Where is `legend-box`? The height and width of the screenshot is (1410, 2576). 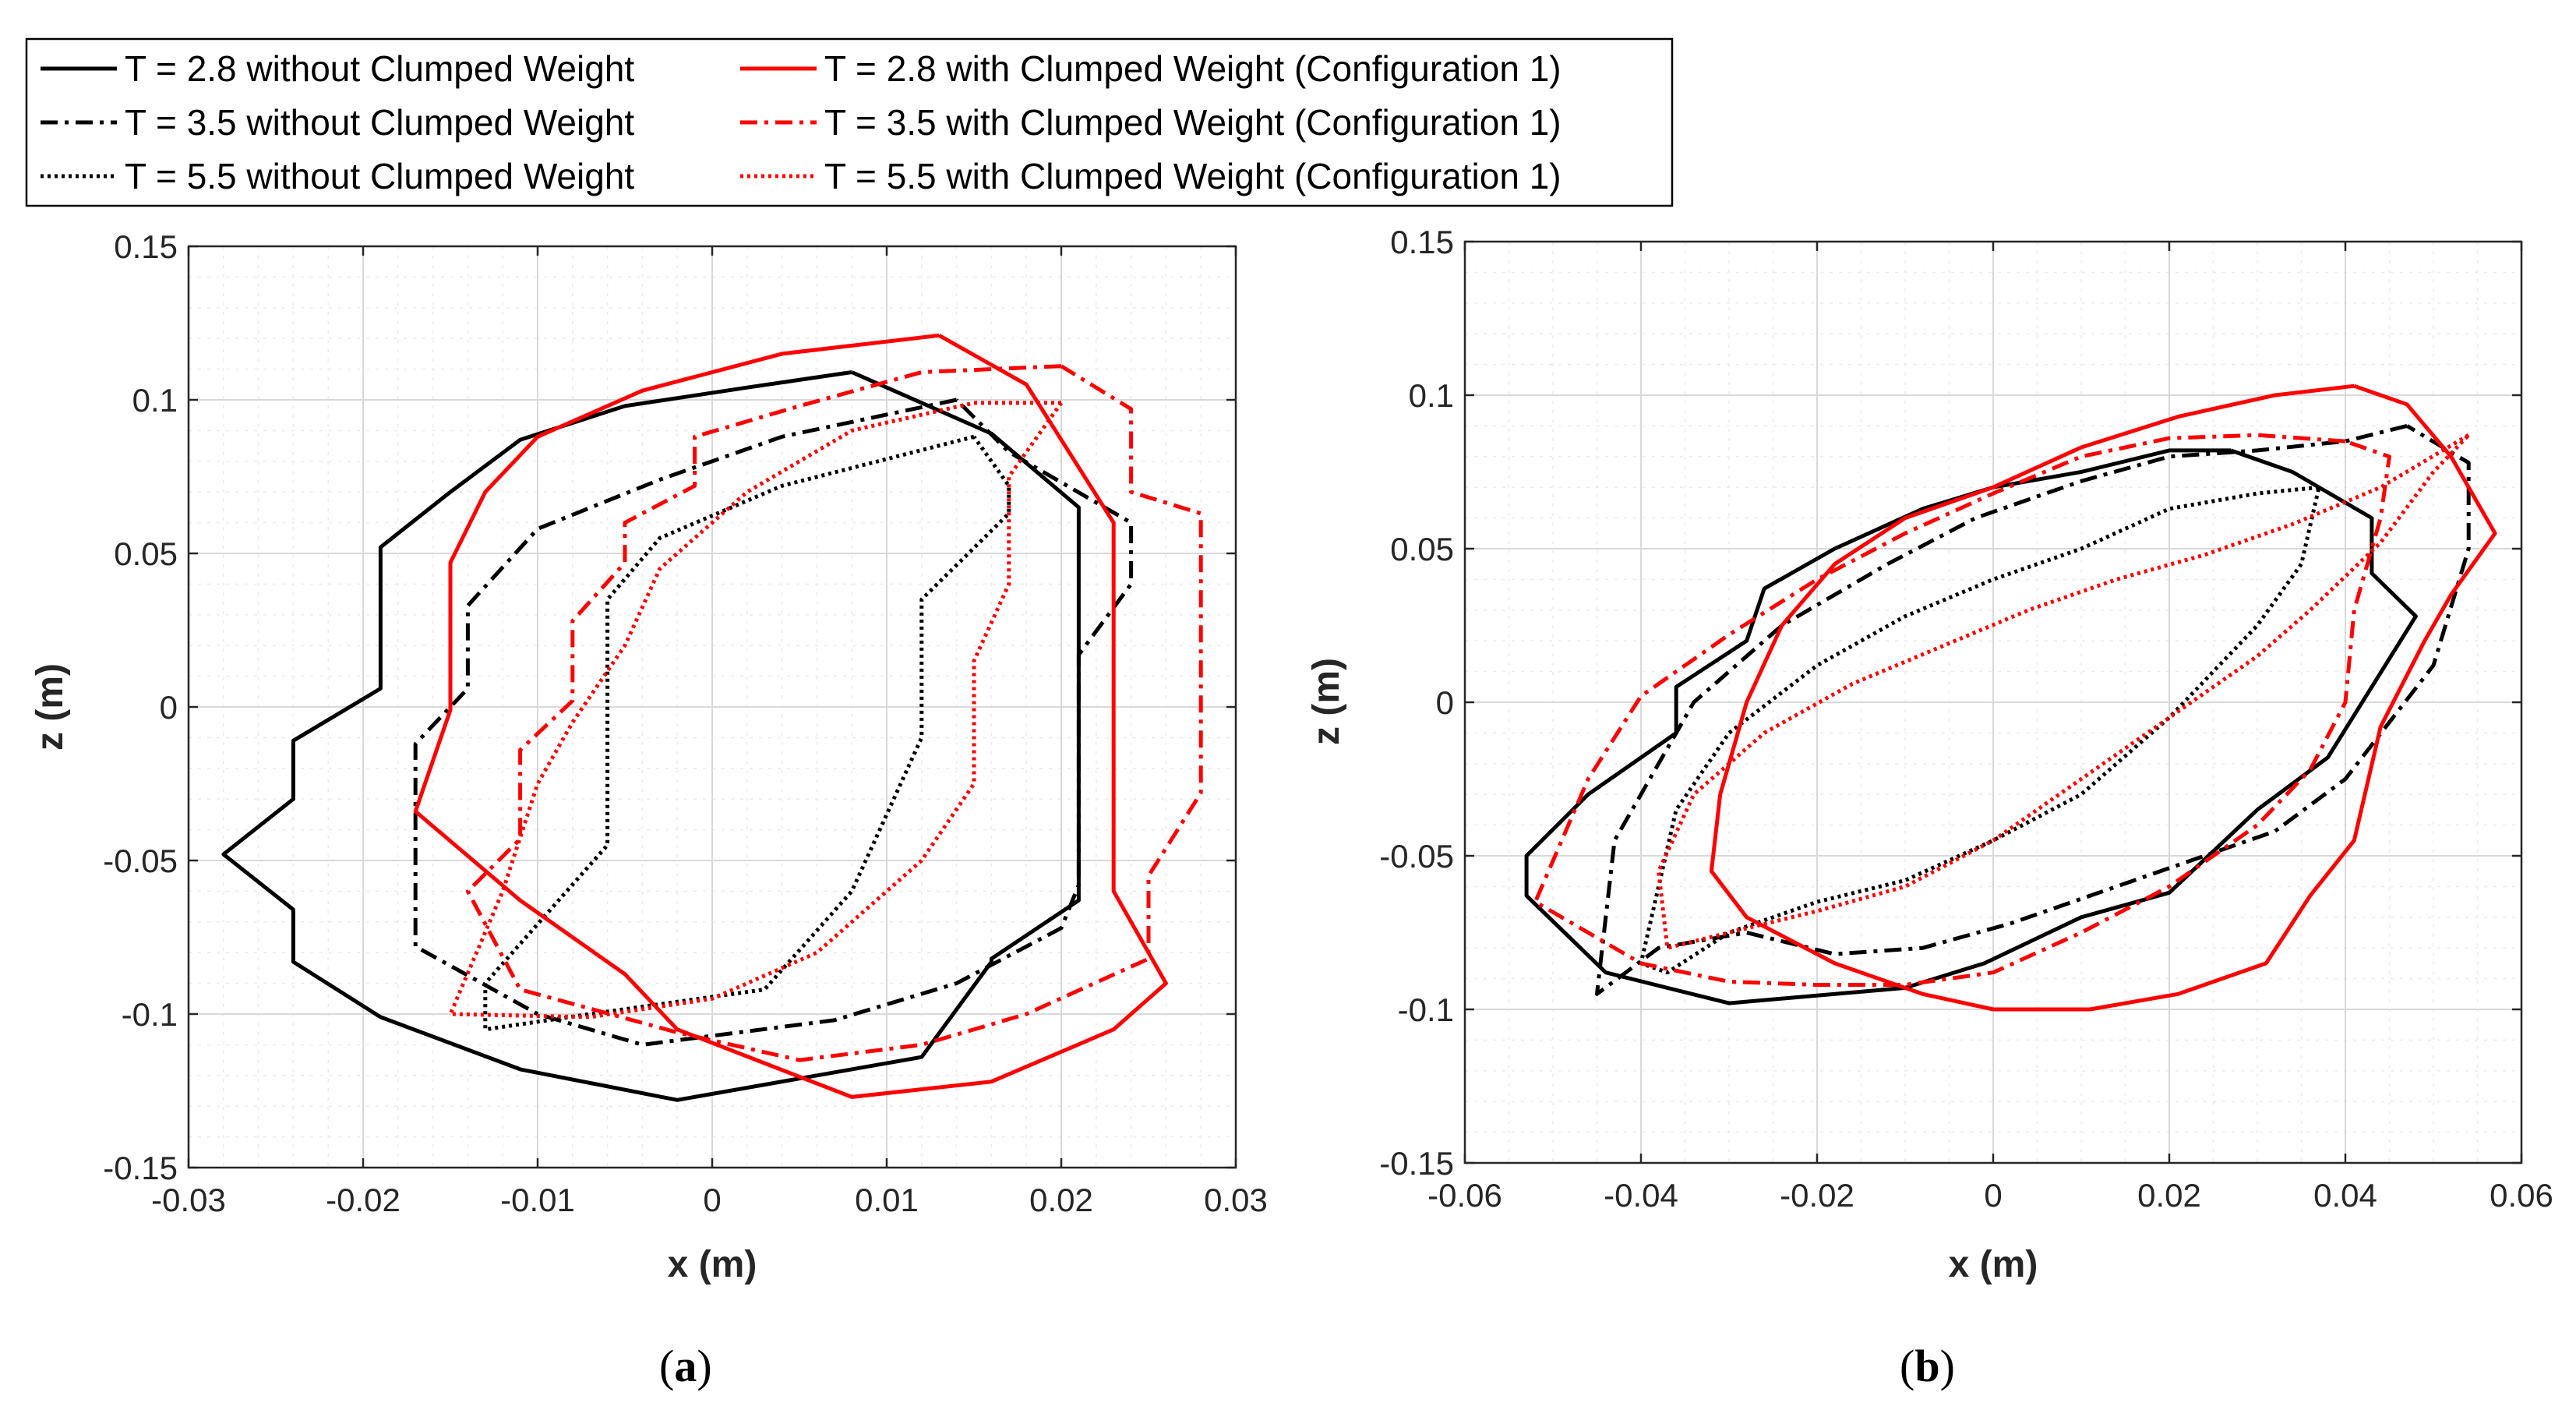
legend-box is located at coordinates (849, 122).